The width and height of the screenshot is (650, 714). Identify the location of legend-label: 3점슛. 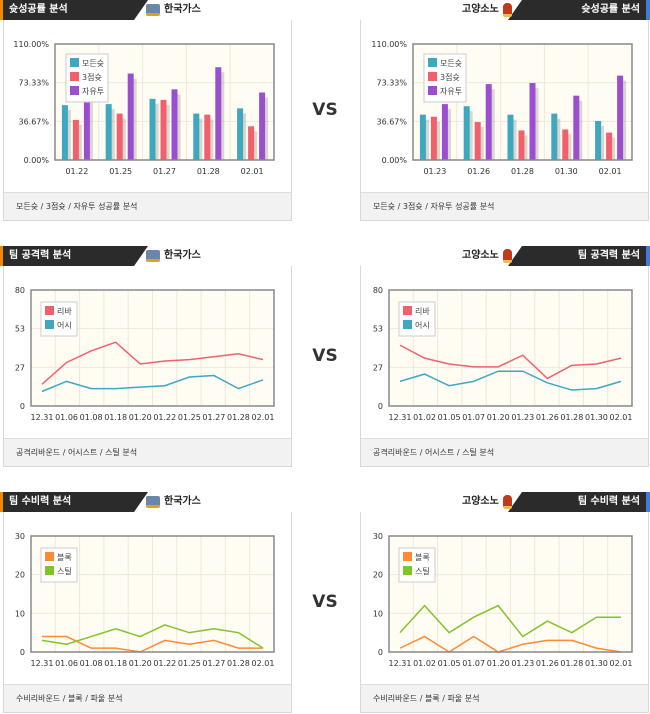
(92, 77).